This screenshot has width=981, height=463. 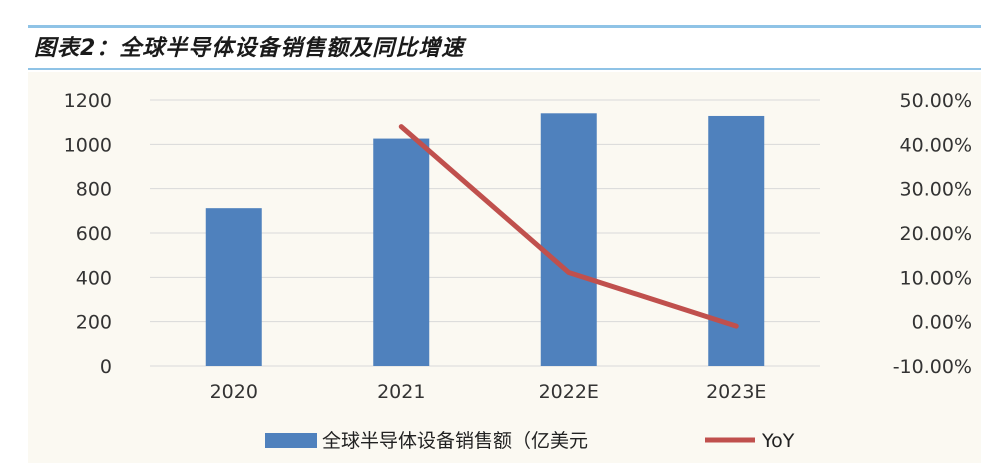 I want to click on x-axis-ticks: 2020 2021 2022E 2023E, so click(x=488, y=392).